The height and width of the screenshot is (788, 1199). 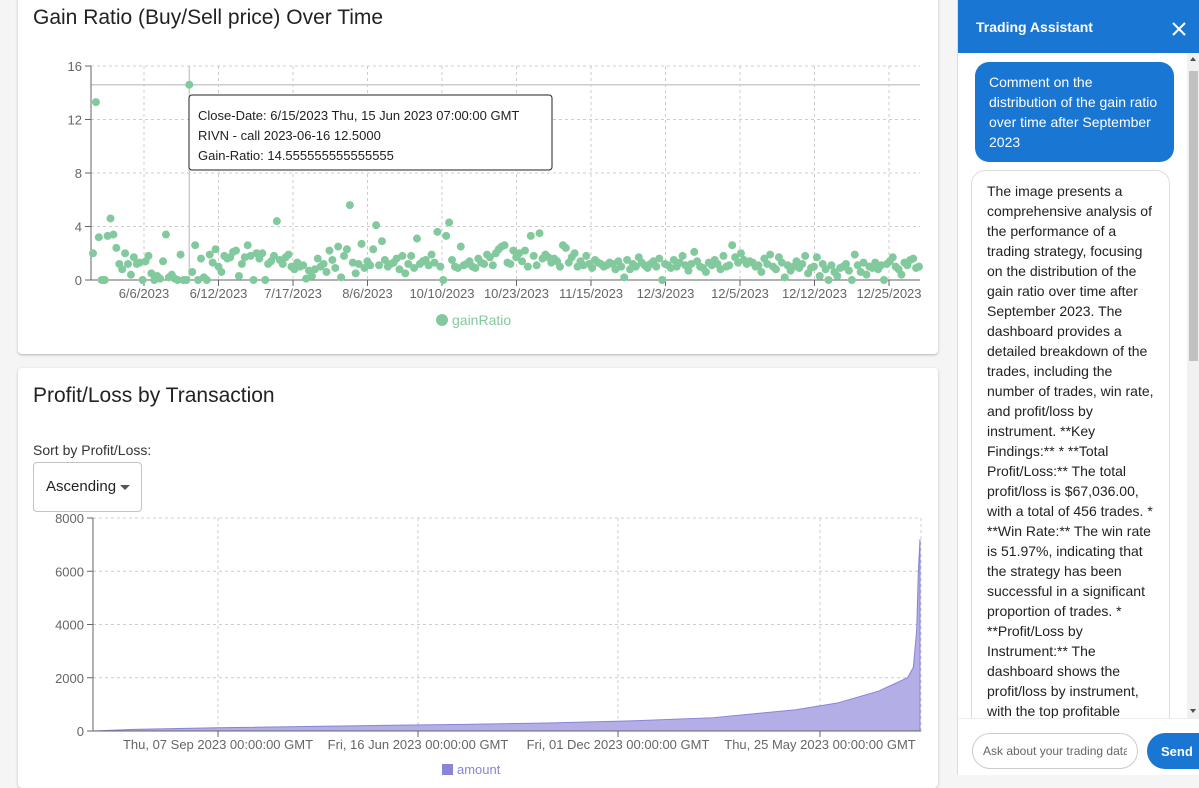 What do you see at coordinates (1055, 751) in the screenshot?
I see `chat-input` at bounding box center [1055, 751].